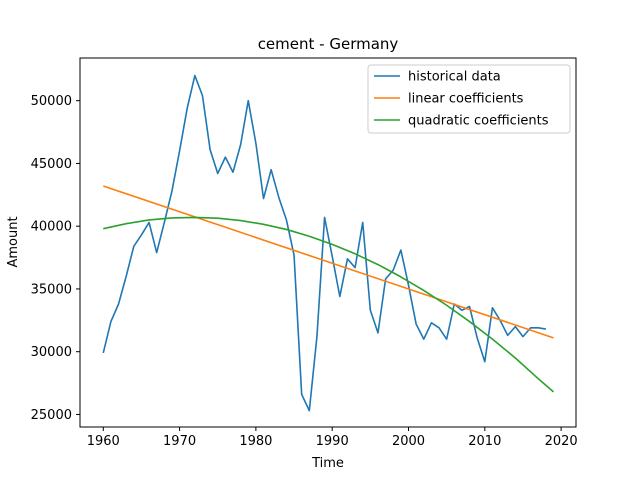 This screenshot has height=480, width=640. I want to click on y-tick-label: 25000, so click(51, 415).